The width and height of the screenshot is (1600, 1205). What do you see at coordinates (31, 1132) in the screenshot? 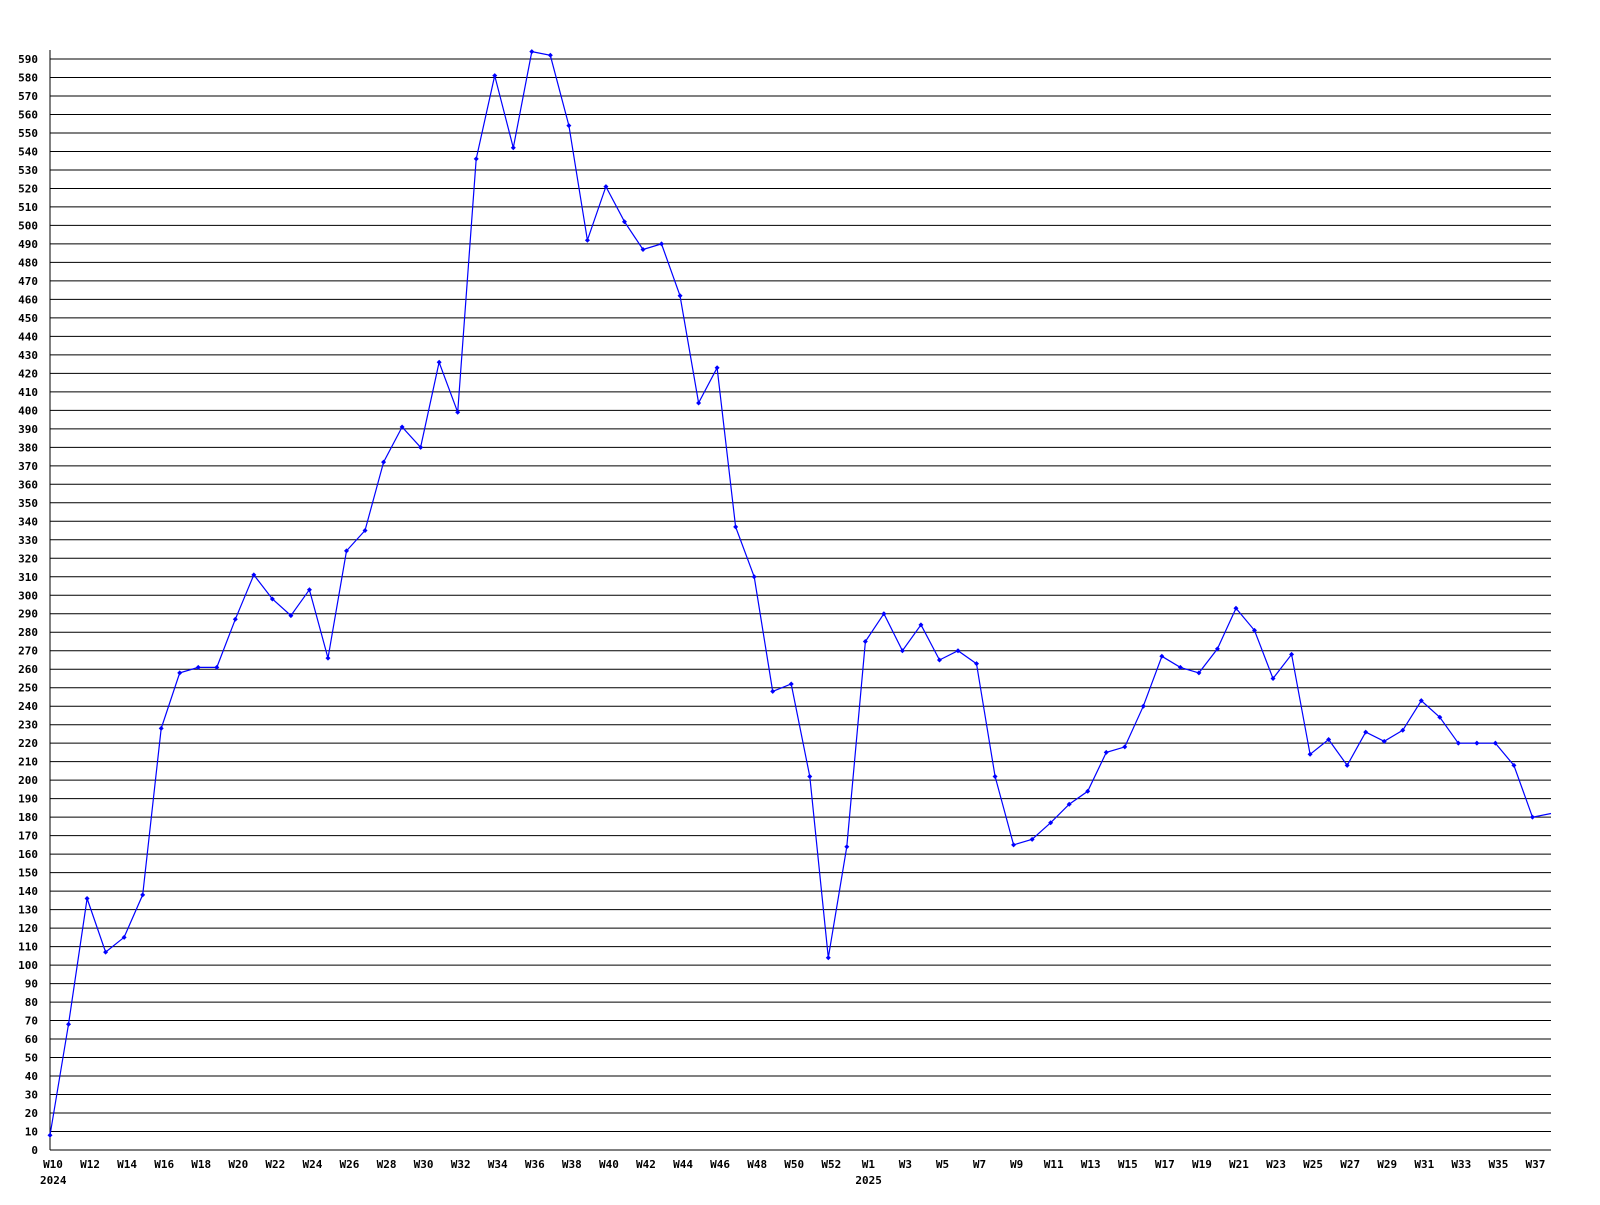
I see `y-tick-label: 10` at bounding box center [31, 1132].